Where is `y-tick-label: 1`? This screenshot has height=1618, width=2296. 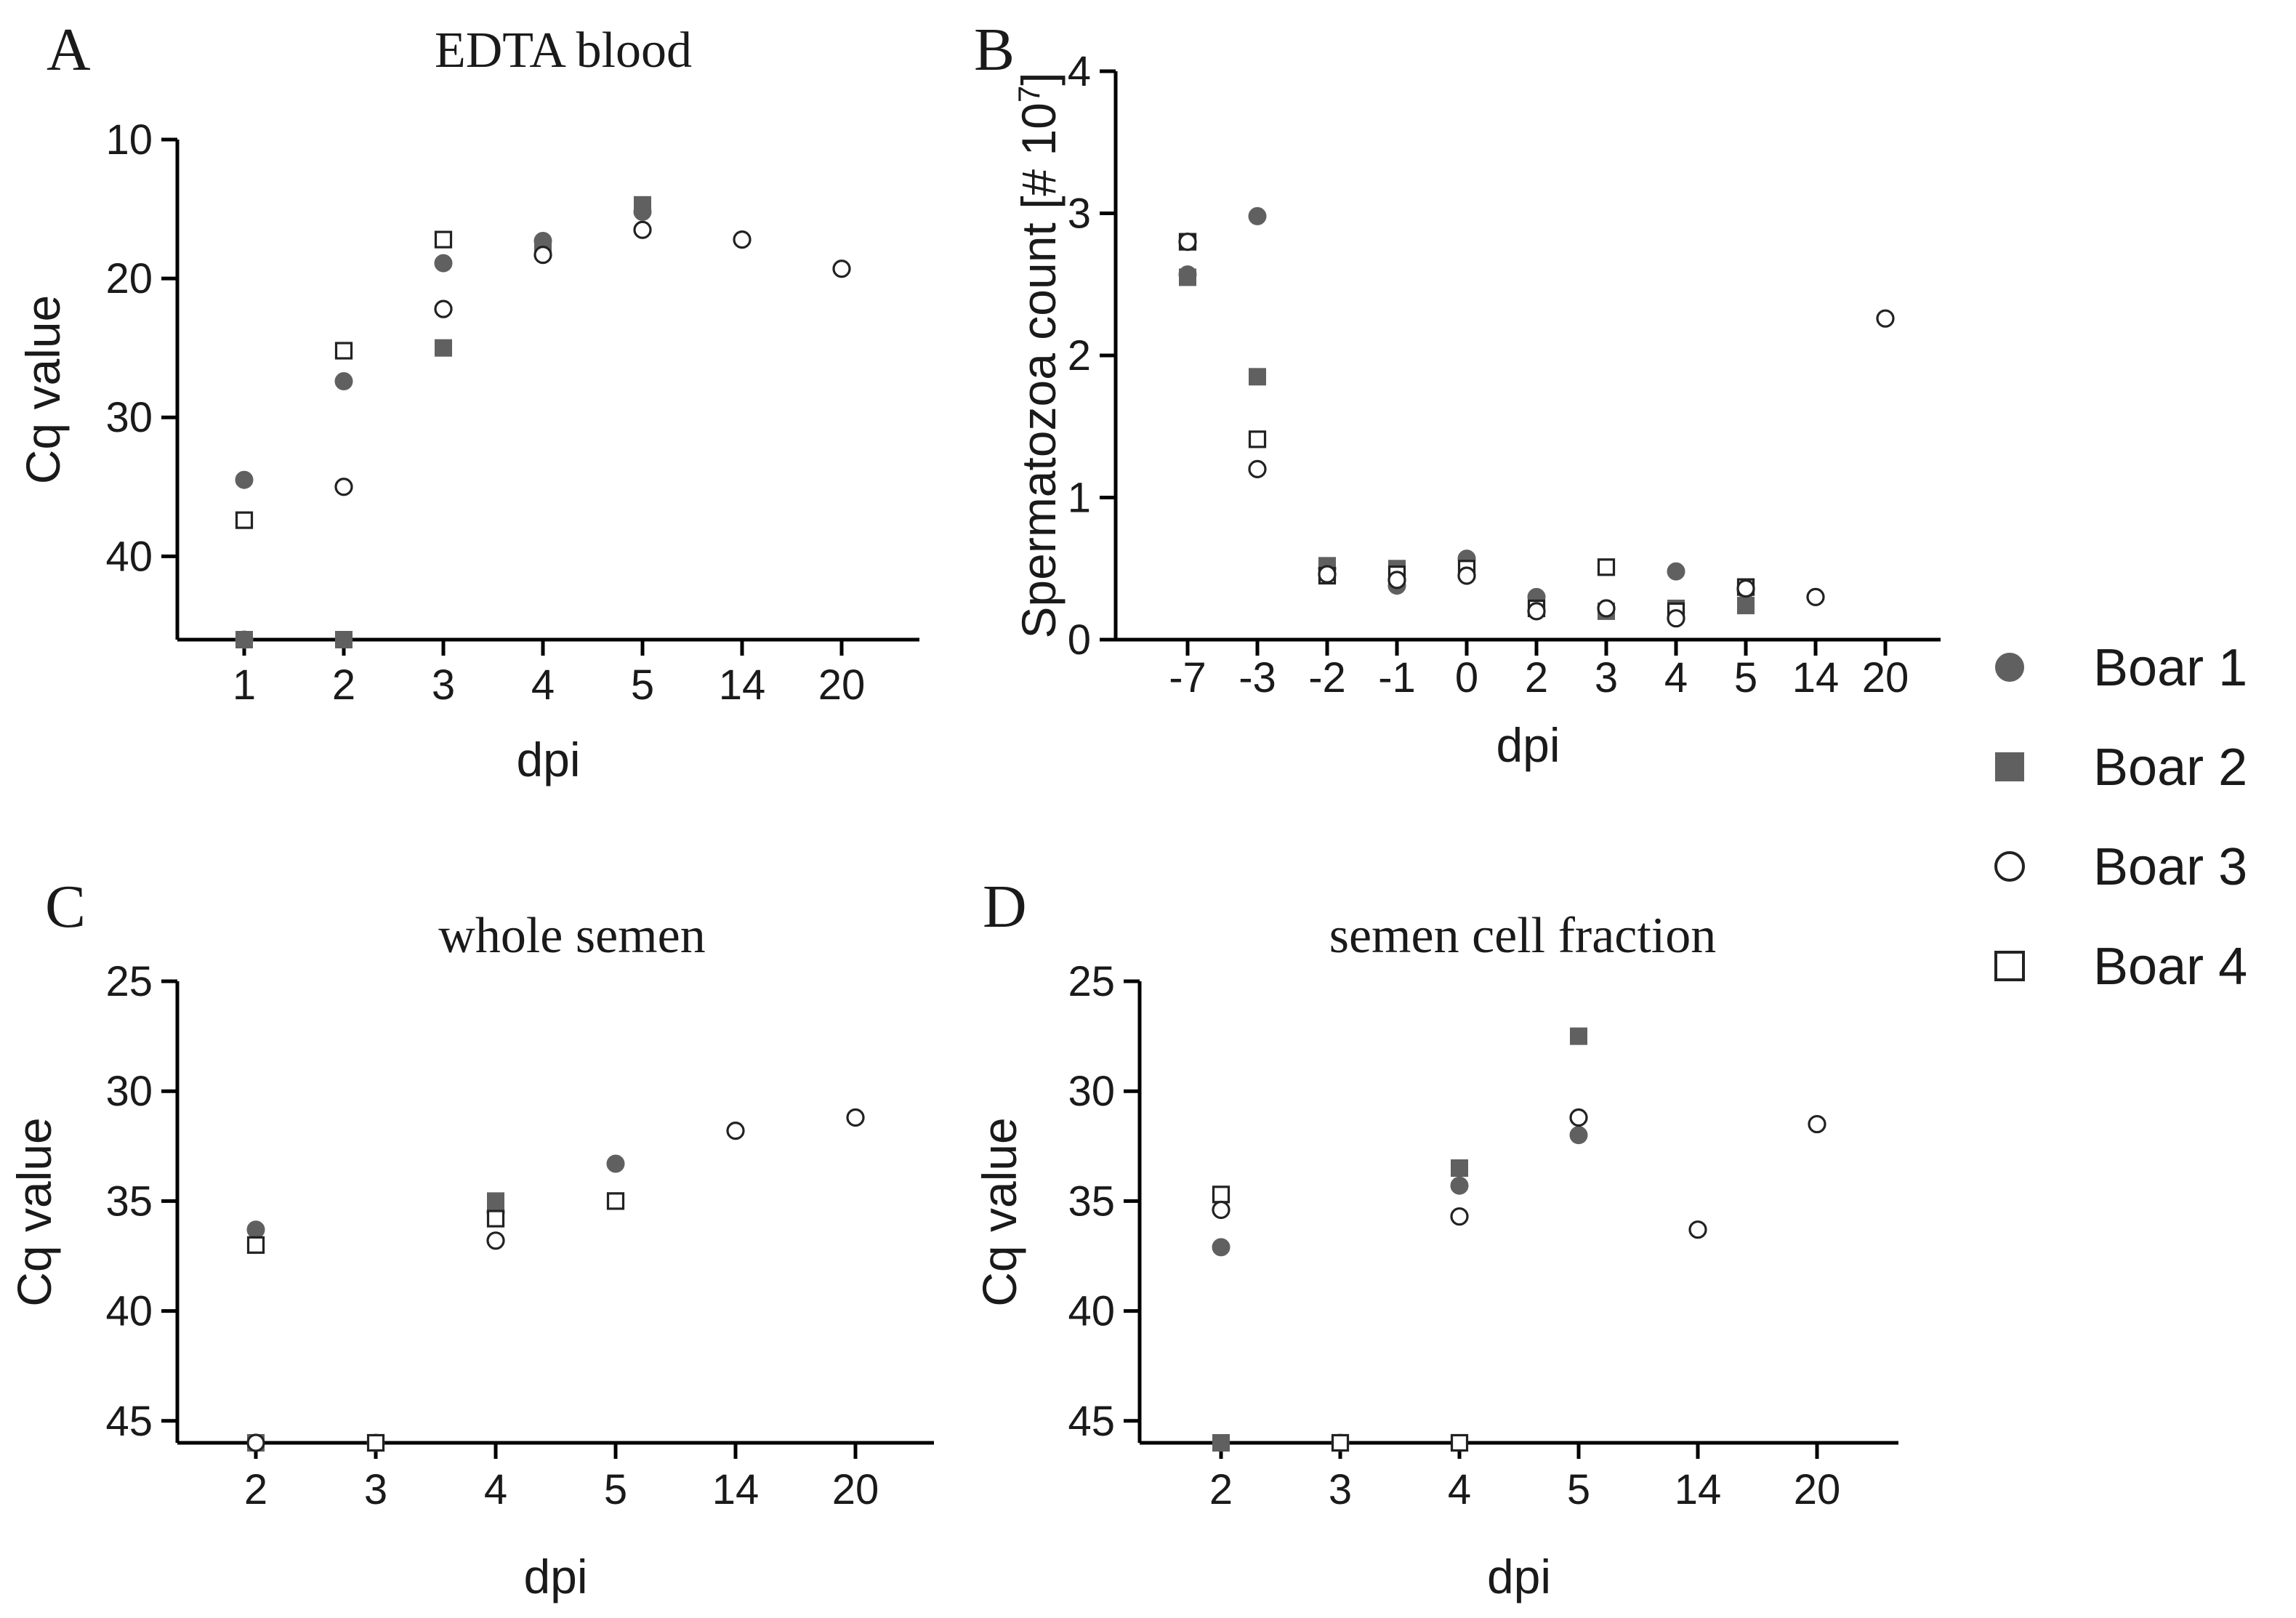
y-tick-label: 1 is located at coordinates (1079, 498).